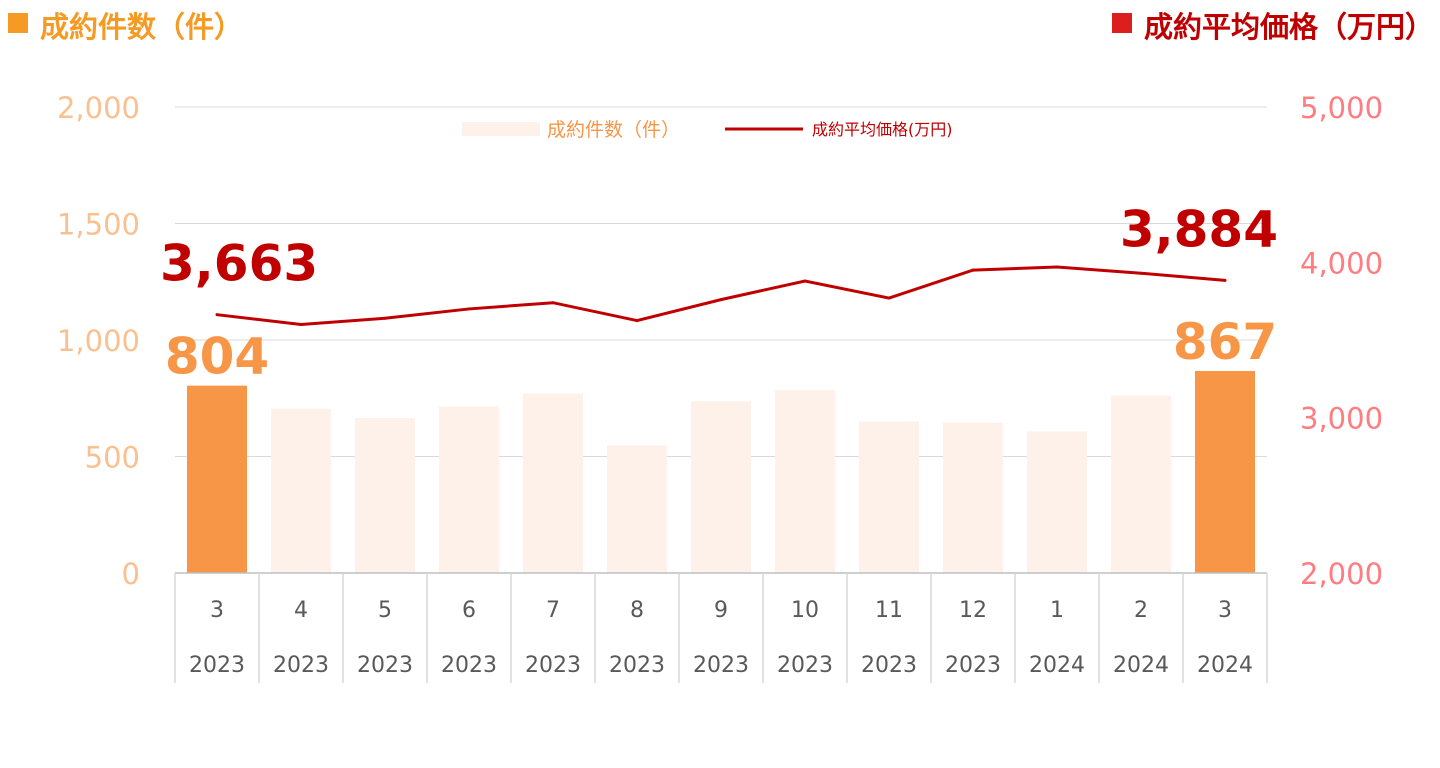  I want to click on left-y-tick-label: 1,000, so click(98, 341).